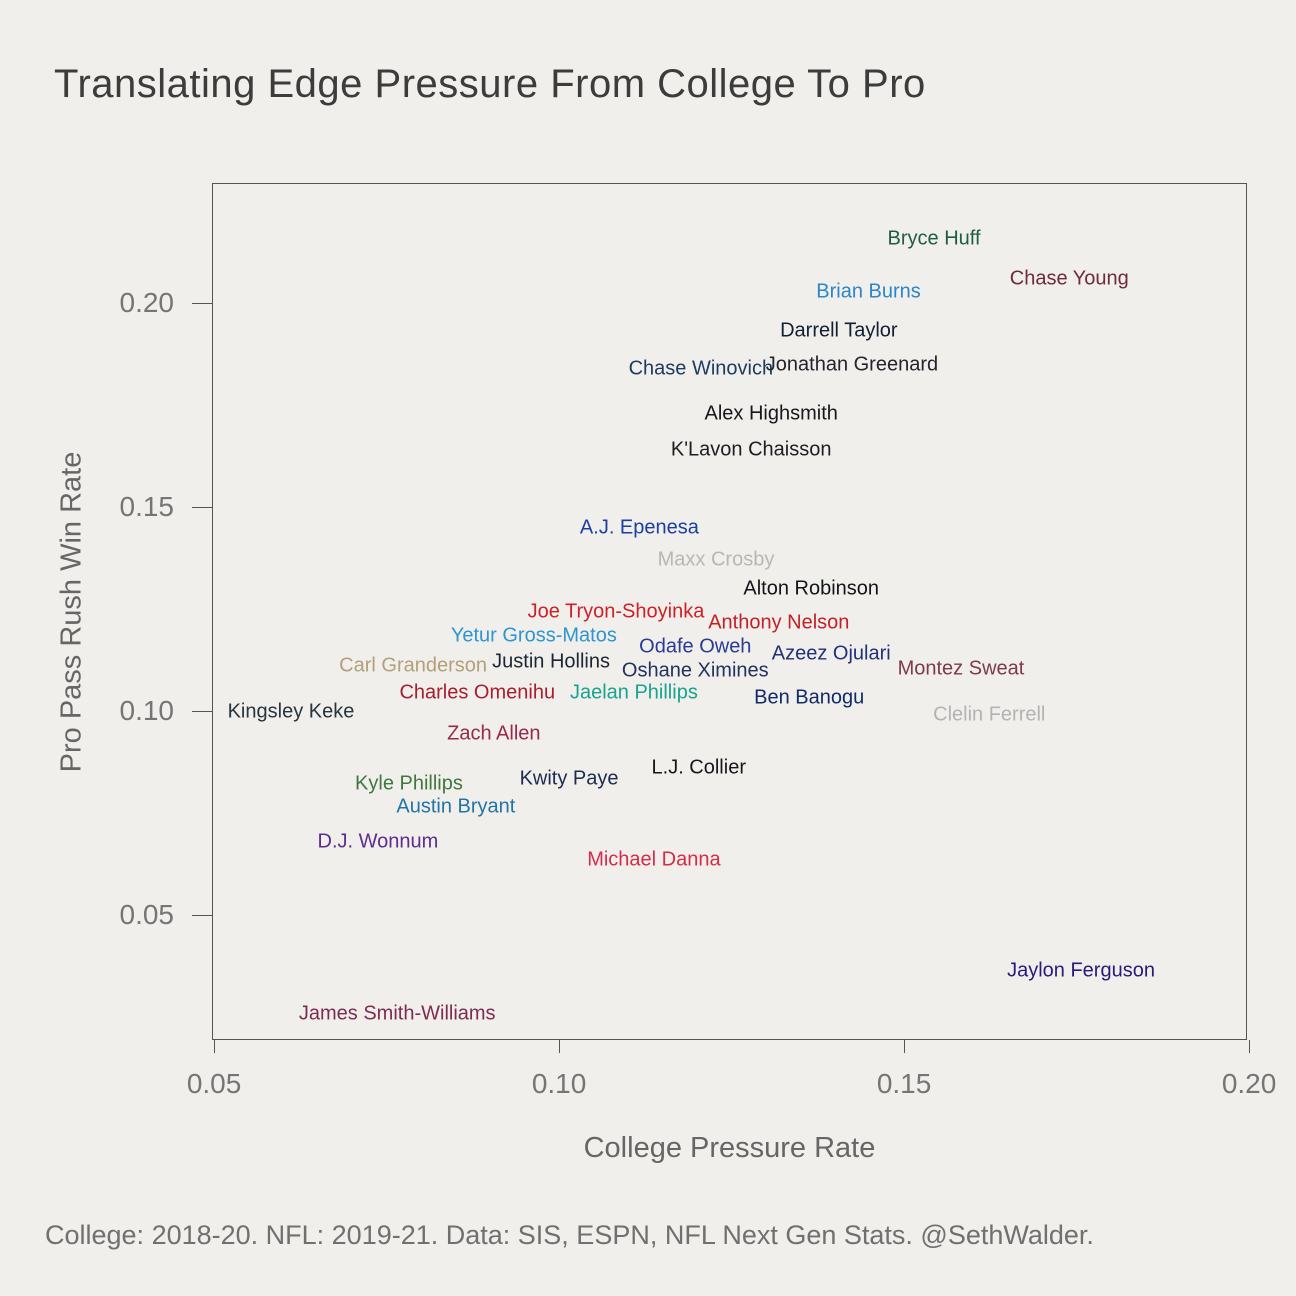 This screenshot has width=1296, height=1296. What do you see at coordinates (147, 711) in the screenshot?
I see `y-tick-label: 0.10` at bounding box center [147, 711].